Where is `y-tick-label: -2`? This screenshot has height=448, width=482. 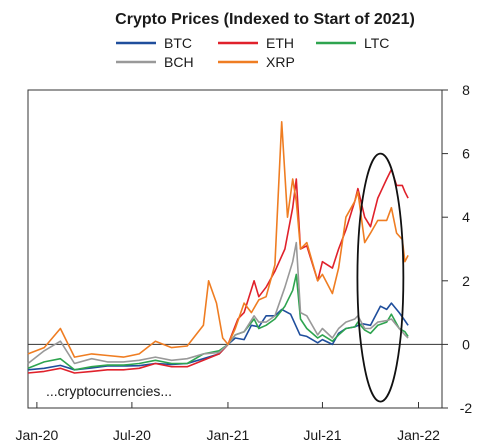
y-tick-label: -2 is located at coordinates (466, 408).